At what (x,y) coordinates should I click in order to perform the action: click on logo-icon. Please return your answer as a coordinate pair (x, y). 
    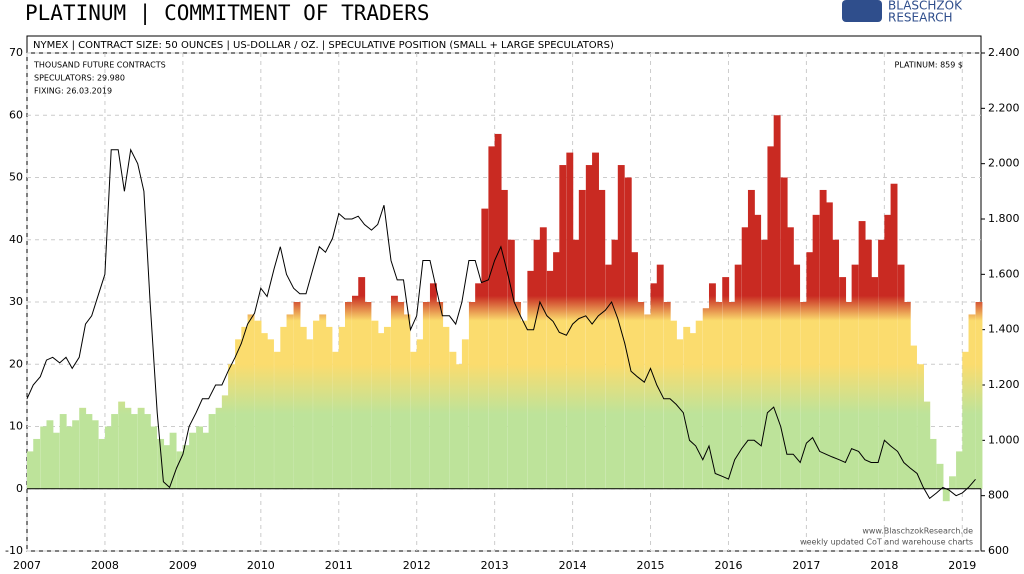
    Looking at the image, I should click on (862, 11).